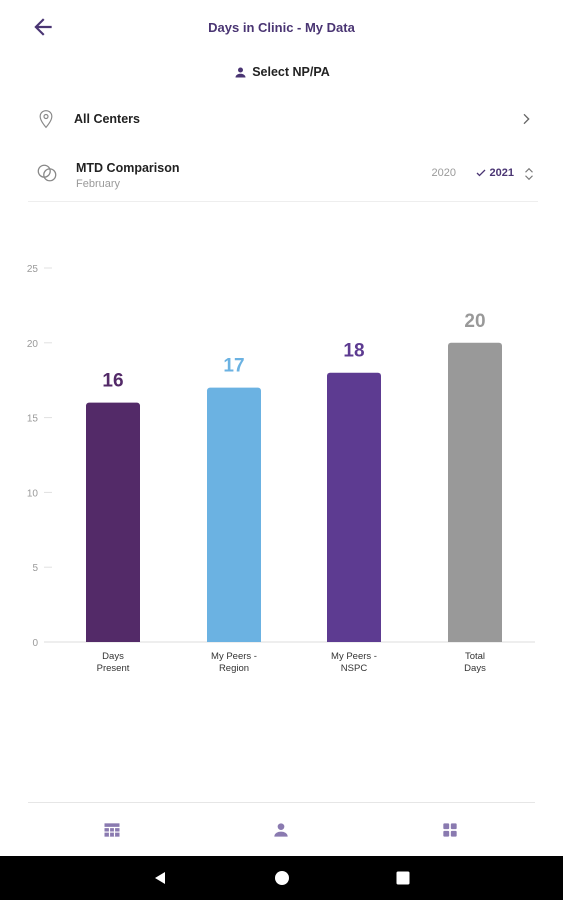  What do you see at coordinates (291, 72) in the screenshot?
I see `select-provider-label: Select NP/PA` at bounding box center [291, 72].